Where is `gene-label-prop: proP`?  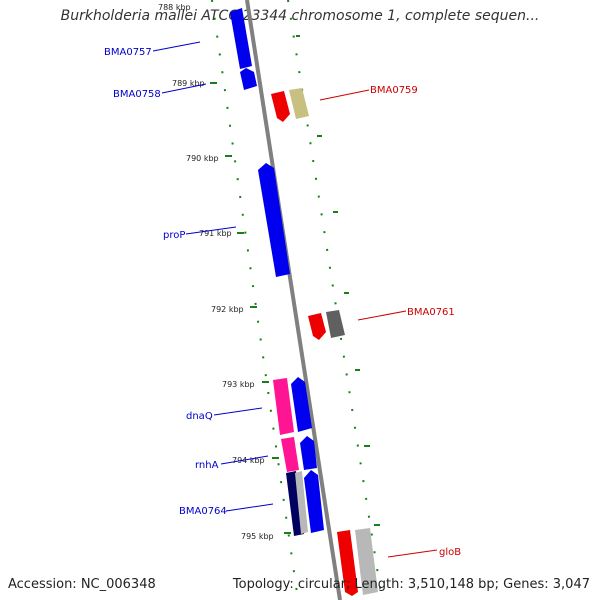 gene-label-prop: proP is located at coordinates (174, 235).